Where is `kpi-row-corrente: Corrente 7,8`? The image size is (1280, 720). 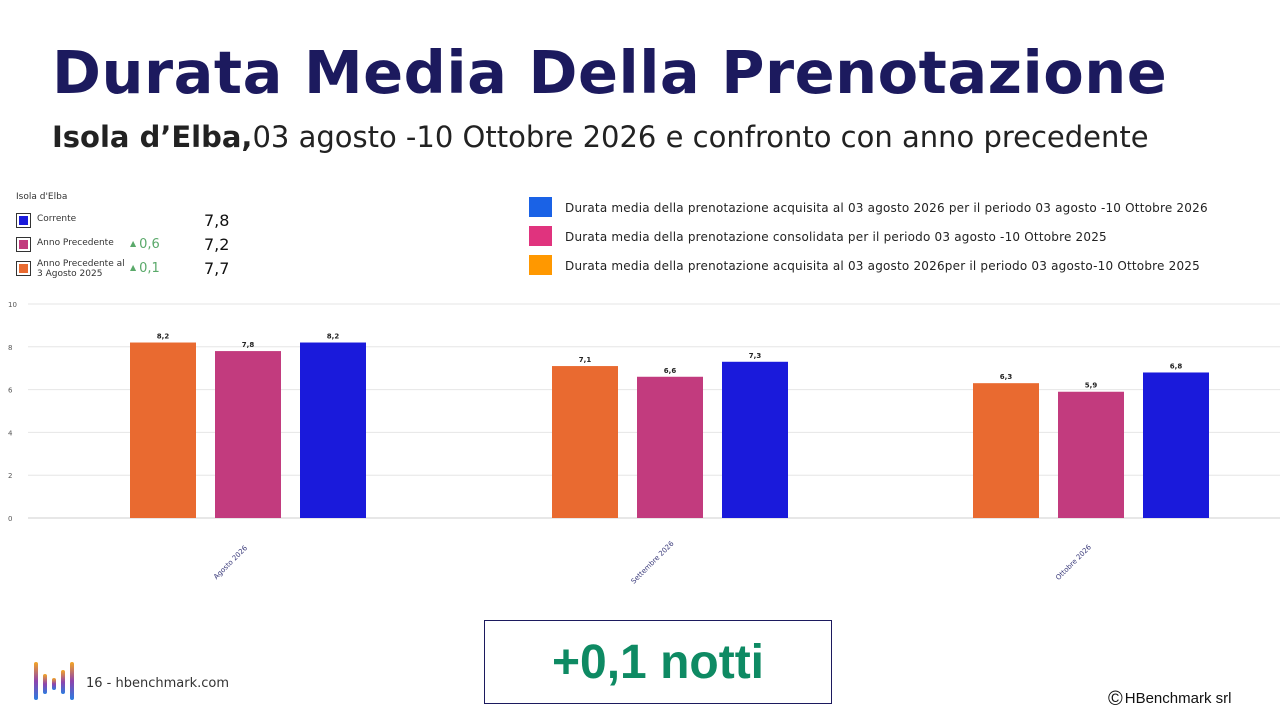 kpi-row-corrente: Corrente 7,8 is located at coordinates (136, 223).